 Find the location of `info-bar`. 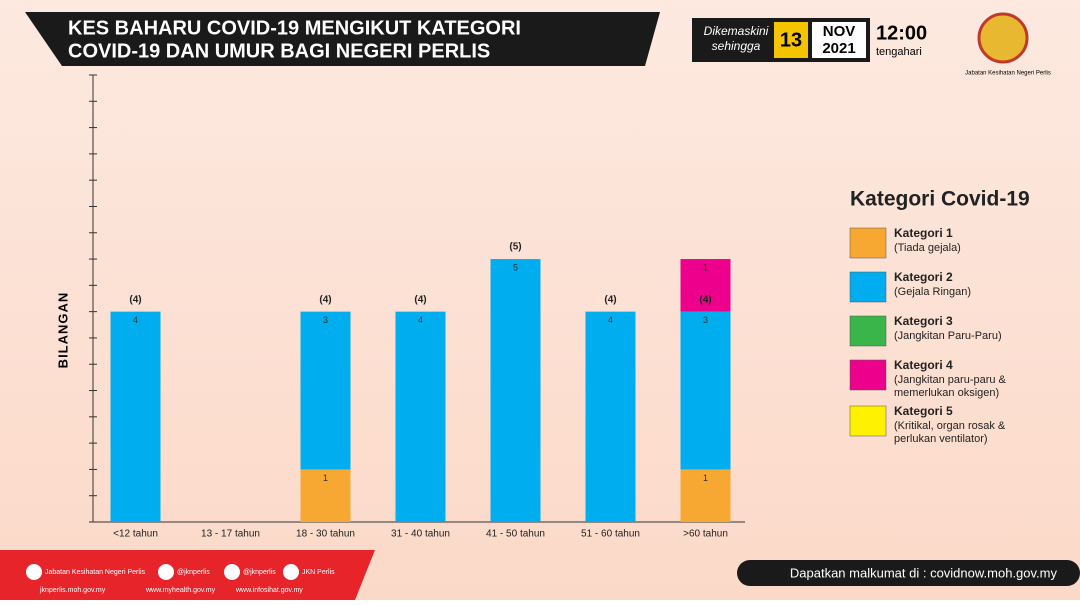

info-bar is located at coordinates (908, 573).